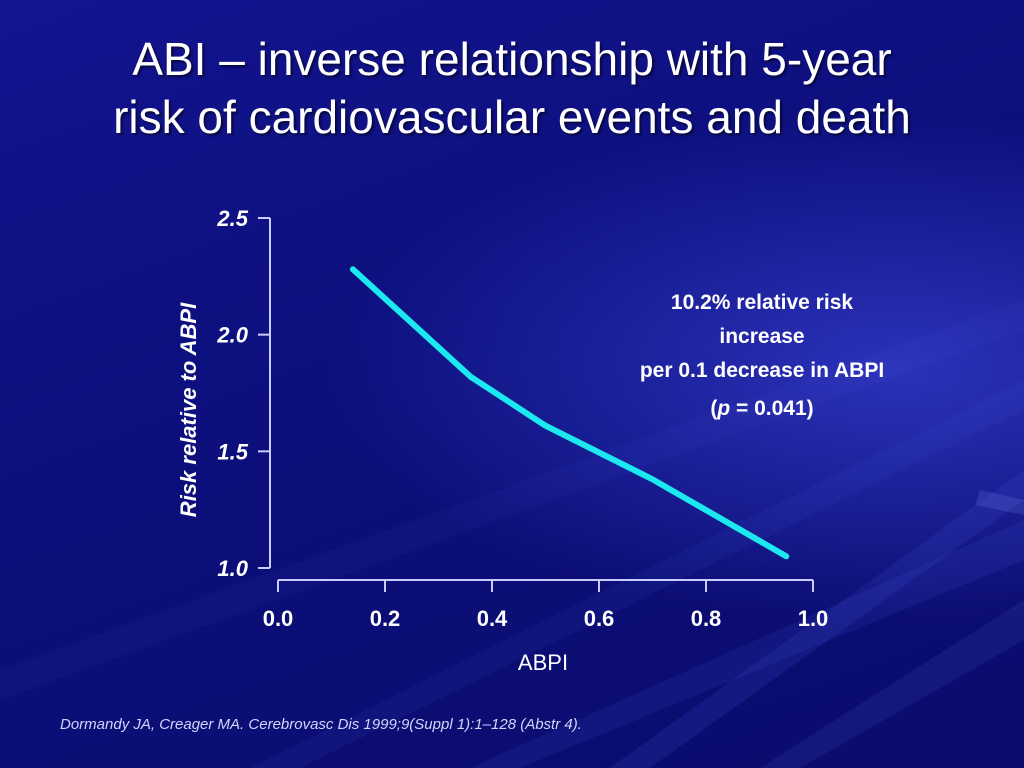 The width and height of the screenshot is (1024, 768). What do you see at coordinates (772, 408) in the screenshot?
I see `p-value-rest: = 0.041)` at bounding box center [772, 408].